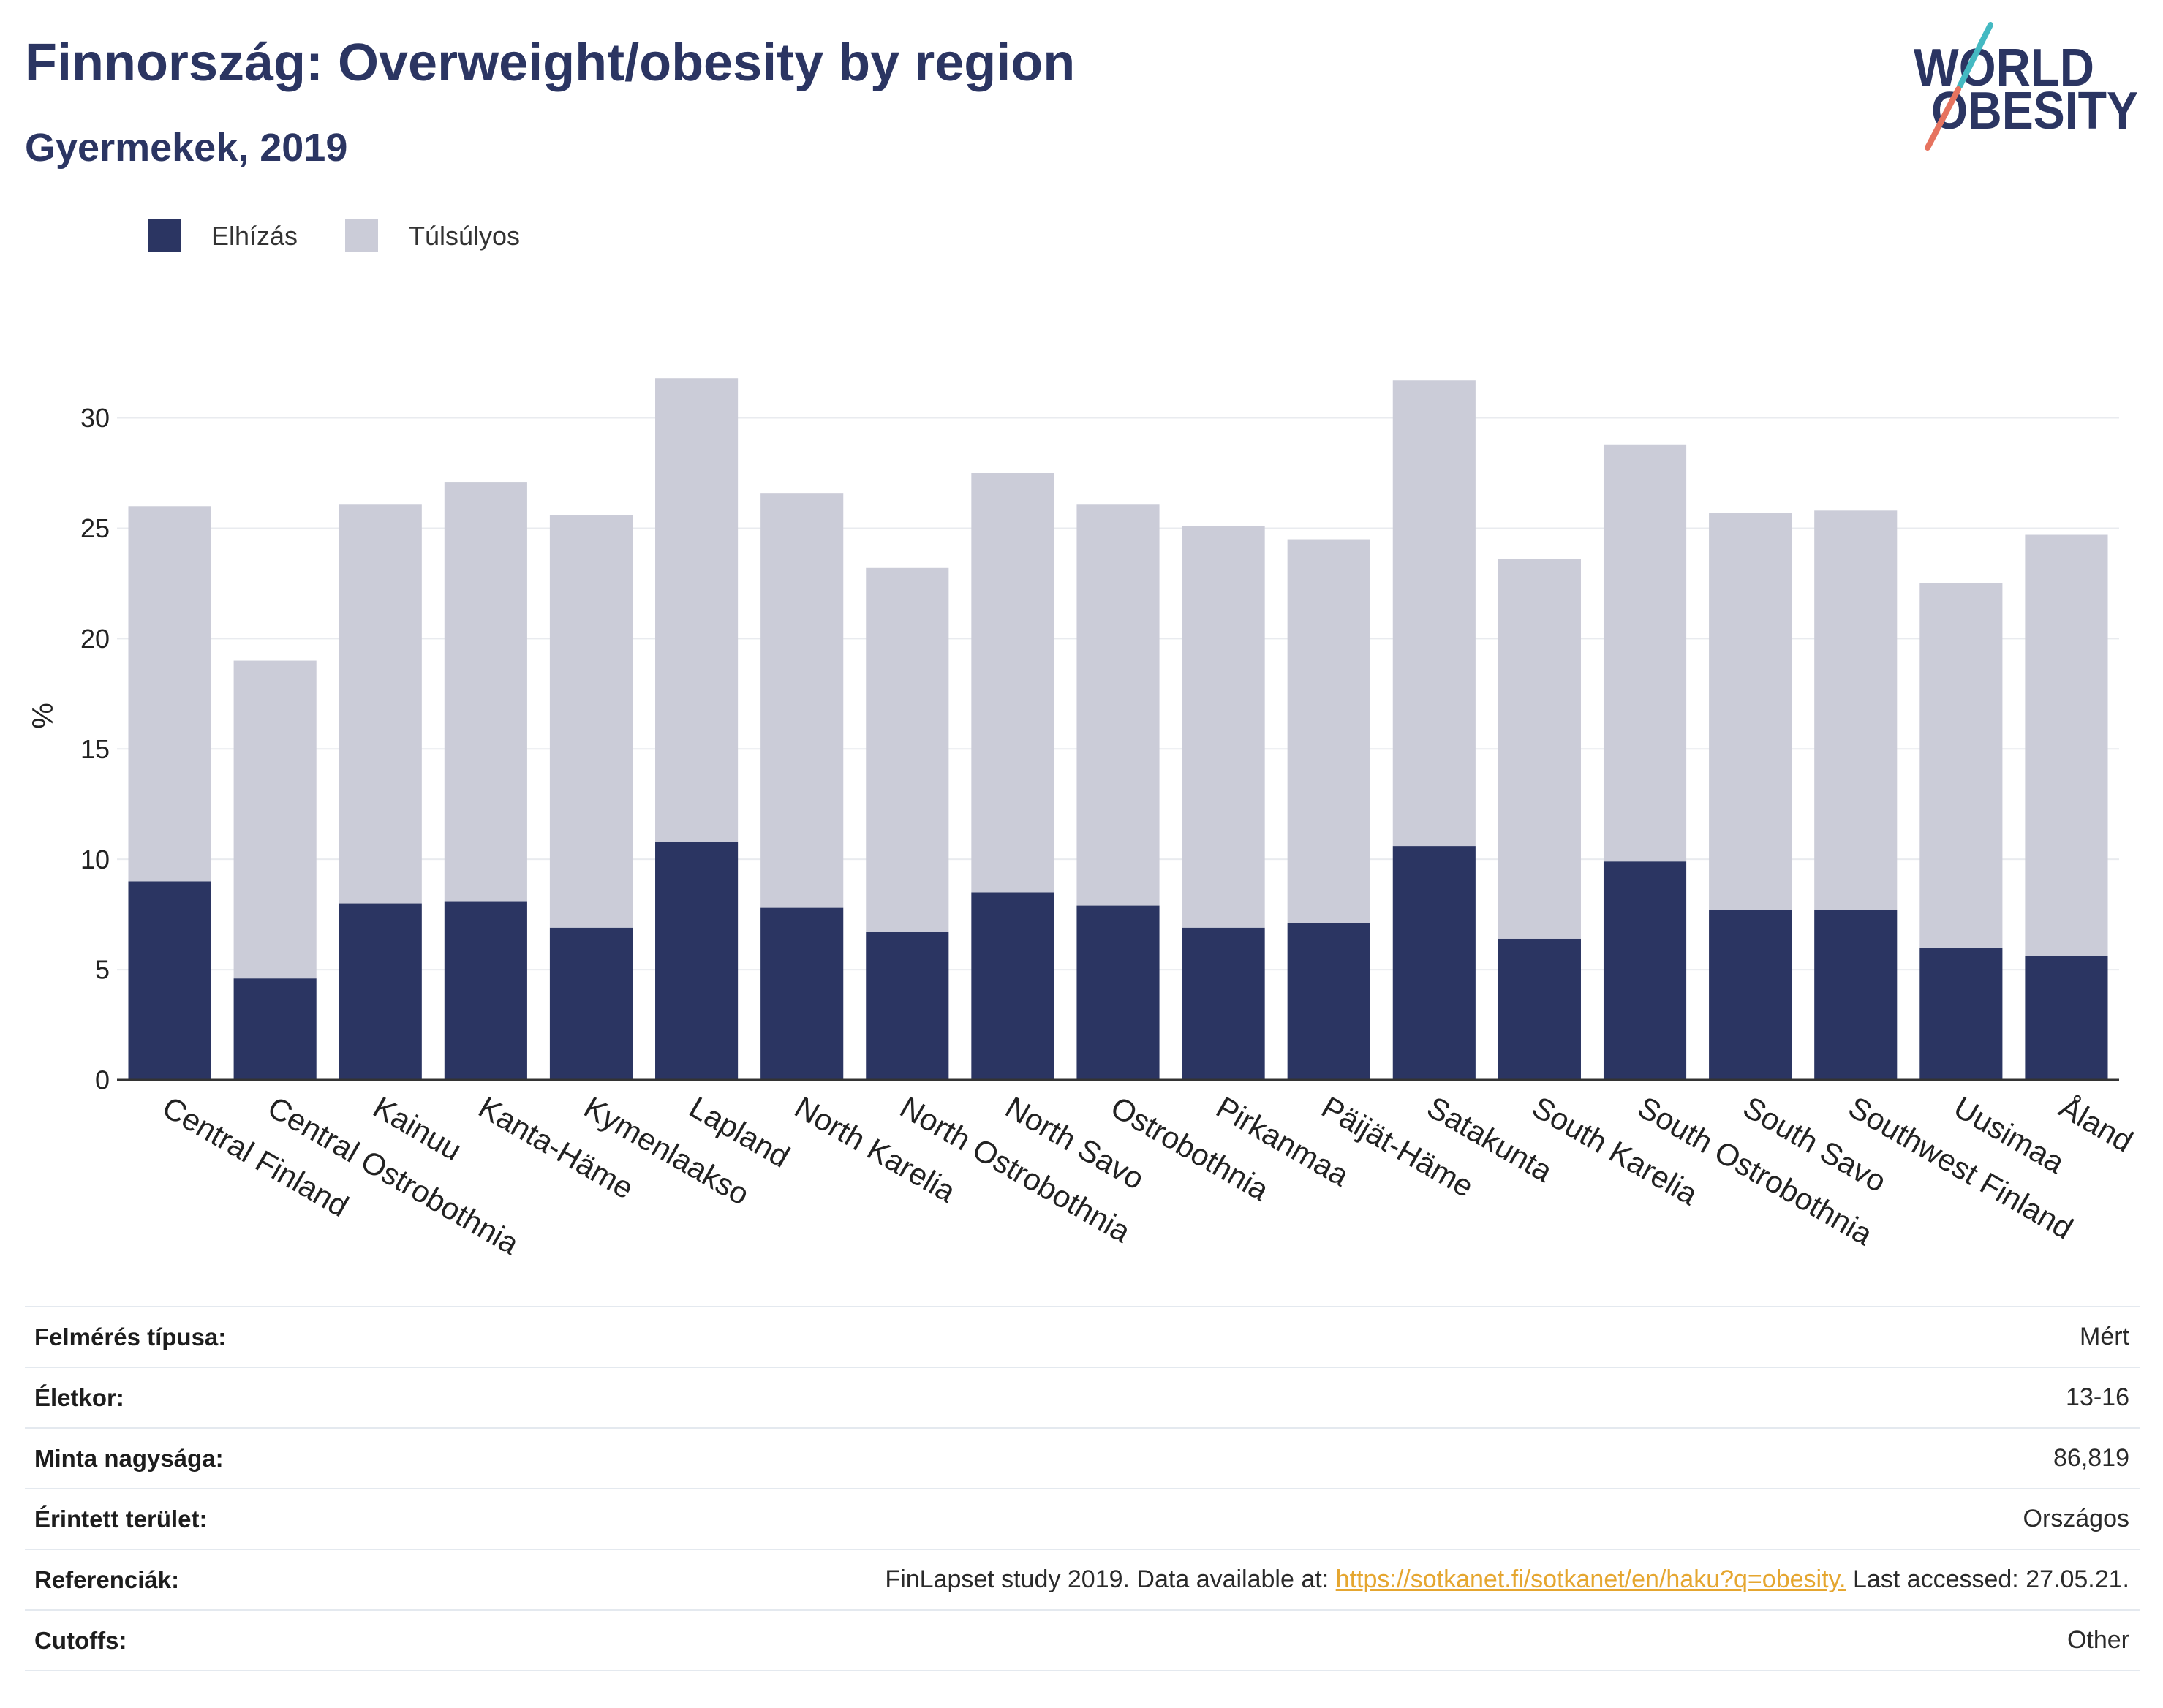 This screenshot has height=1708, width=2163. I want to click on legend-item-elhizas: Elhízás, so click(223, 235).